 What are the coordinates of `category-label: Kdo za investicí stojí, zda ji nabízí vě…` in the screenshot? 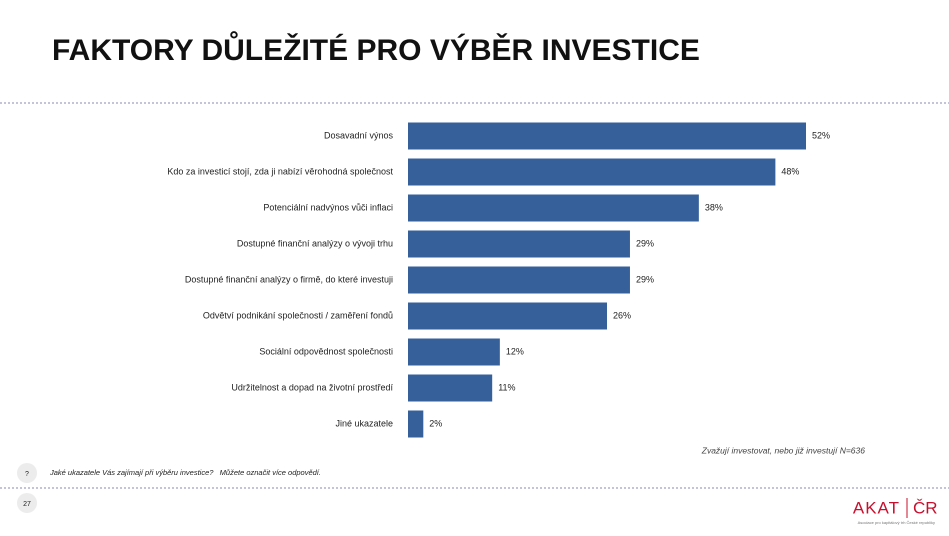 It's located at (280, 171).